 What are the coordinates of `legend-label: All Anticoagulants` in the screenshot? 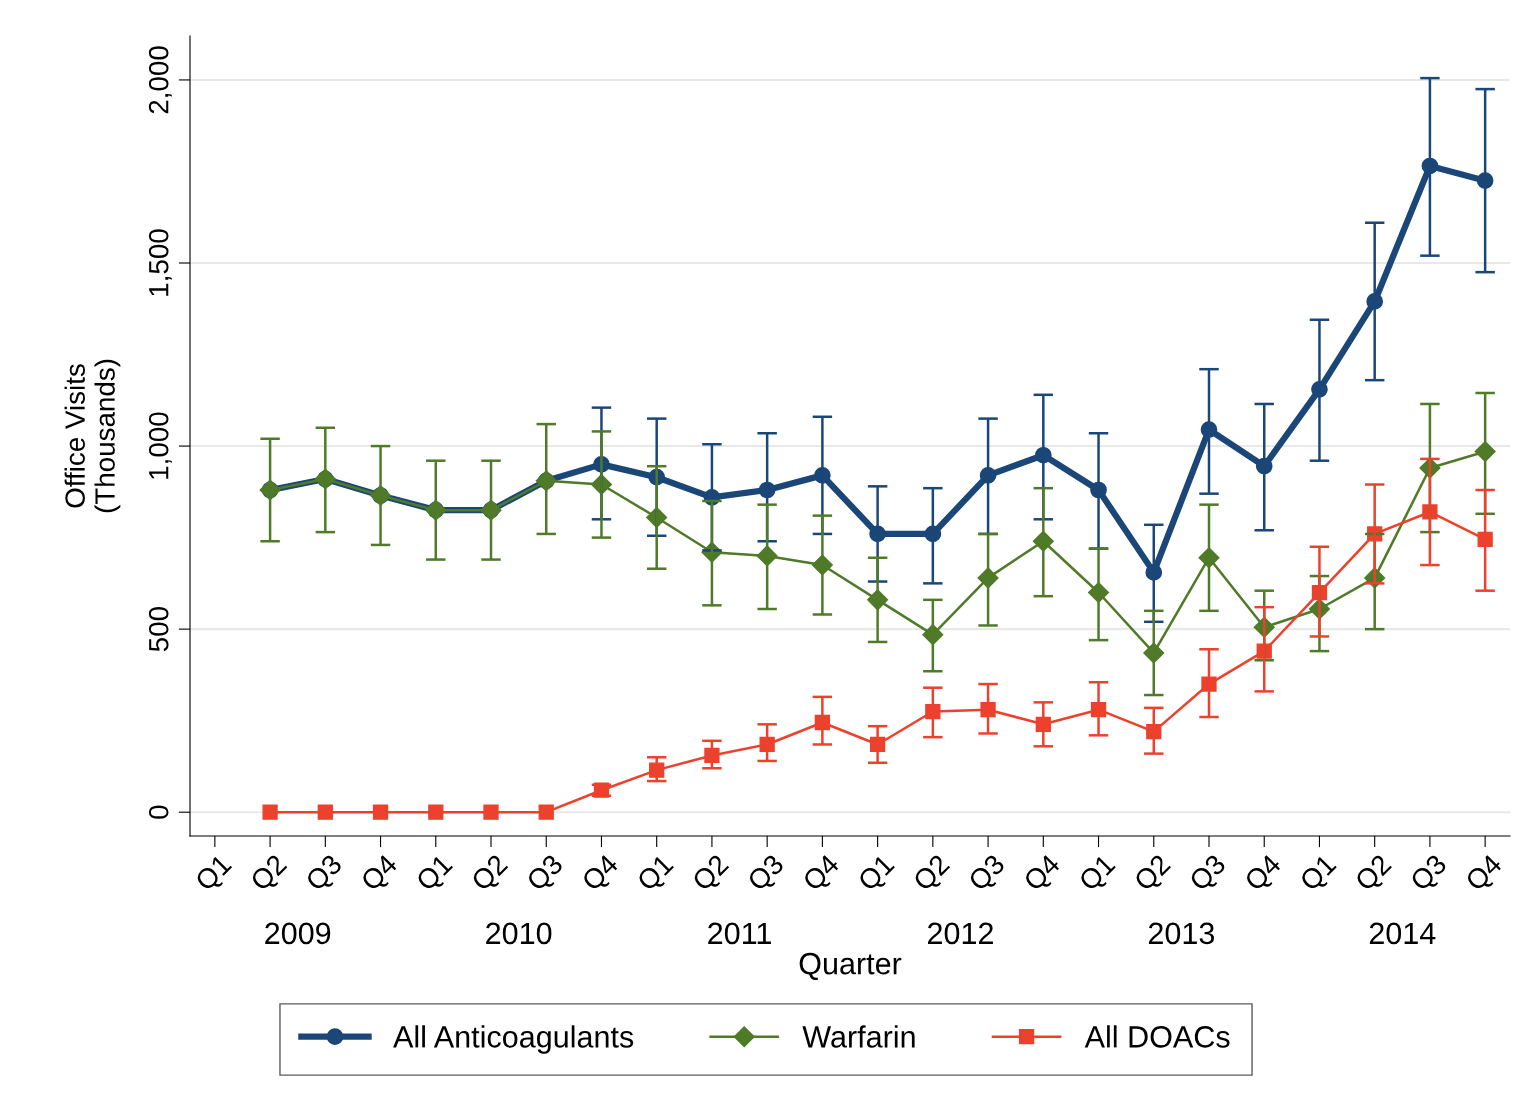 It's located at (513, 1039).